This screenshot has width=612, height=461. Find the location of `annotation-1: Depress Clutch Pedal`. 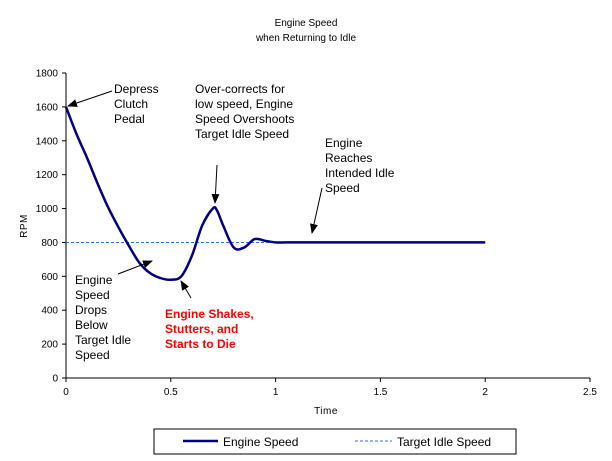

annotation-1: Depress Clutch Pedal is located at coordinates (136, 104).